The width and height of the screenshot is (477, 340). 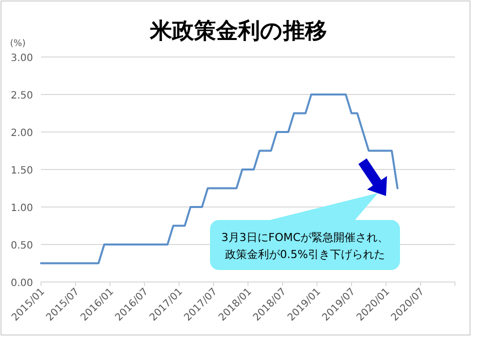 What do you see at coordinates (21, 246) in the screenshot?
I see `y-tick-label: 0.50` at bounding box center [21, 246].